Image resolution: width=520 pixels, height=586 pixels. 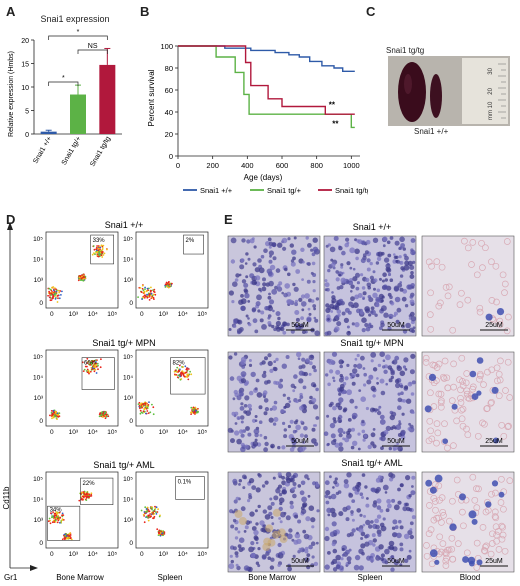 I want to click on scale-bar-label: 50uM, so click(x=300, y=325).